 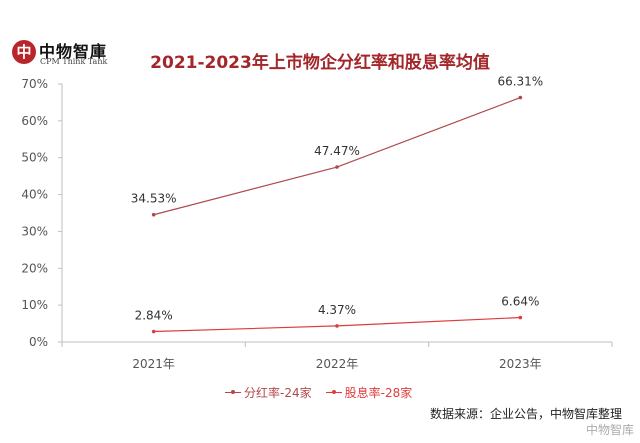 What do you see at coordinates (278, 392) in the screenshot?
I see `legend-label-dividend-payout: 分红率-24家` at bounding box center [278, 392].